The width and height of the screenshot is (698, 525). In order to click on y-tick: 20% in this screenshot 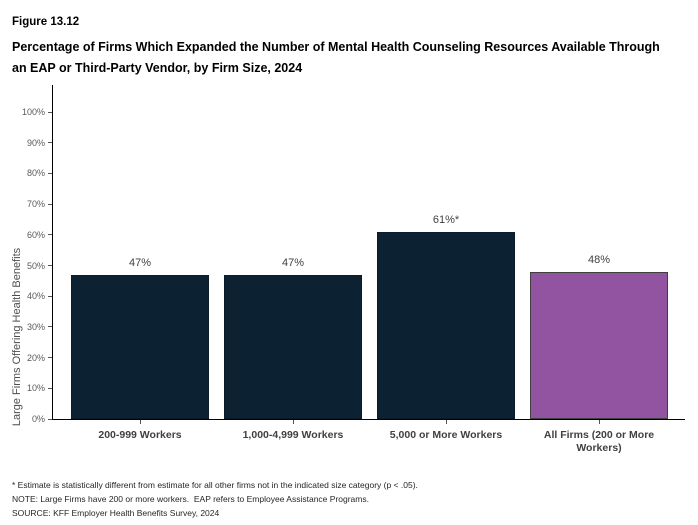, I will do `click(39, 358)`.